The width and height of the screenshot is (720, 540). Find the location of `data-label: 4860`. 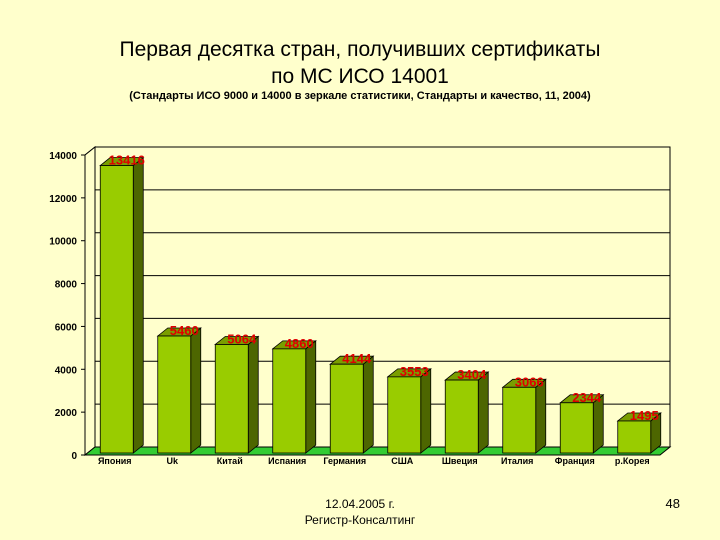

data-label: 4860 is located at coordinates (299, 343).